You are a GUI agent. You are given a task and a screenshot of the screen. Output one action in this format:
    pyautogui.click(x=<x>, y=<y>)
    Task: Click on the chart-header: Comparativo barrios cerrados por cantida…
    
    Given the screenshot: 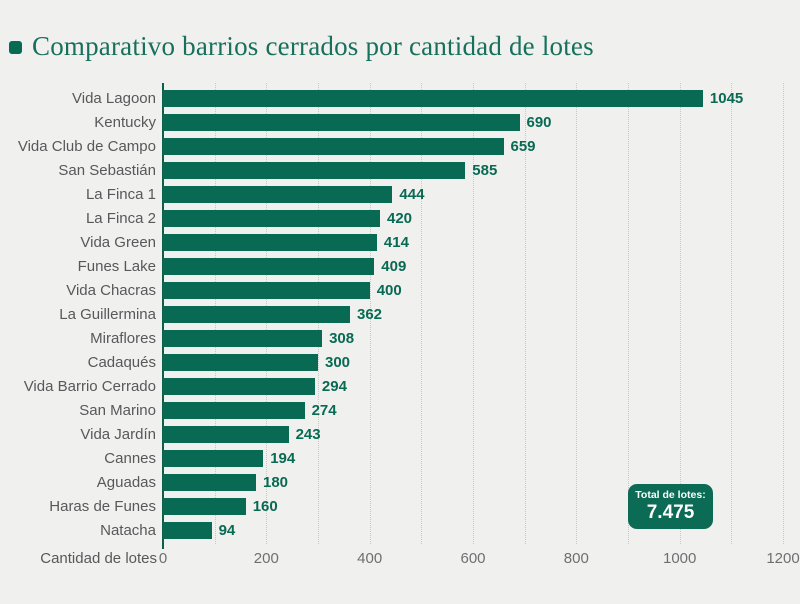 What is the action you would take?
    pyautogui.click(x=400, y=31)
    